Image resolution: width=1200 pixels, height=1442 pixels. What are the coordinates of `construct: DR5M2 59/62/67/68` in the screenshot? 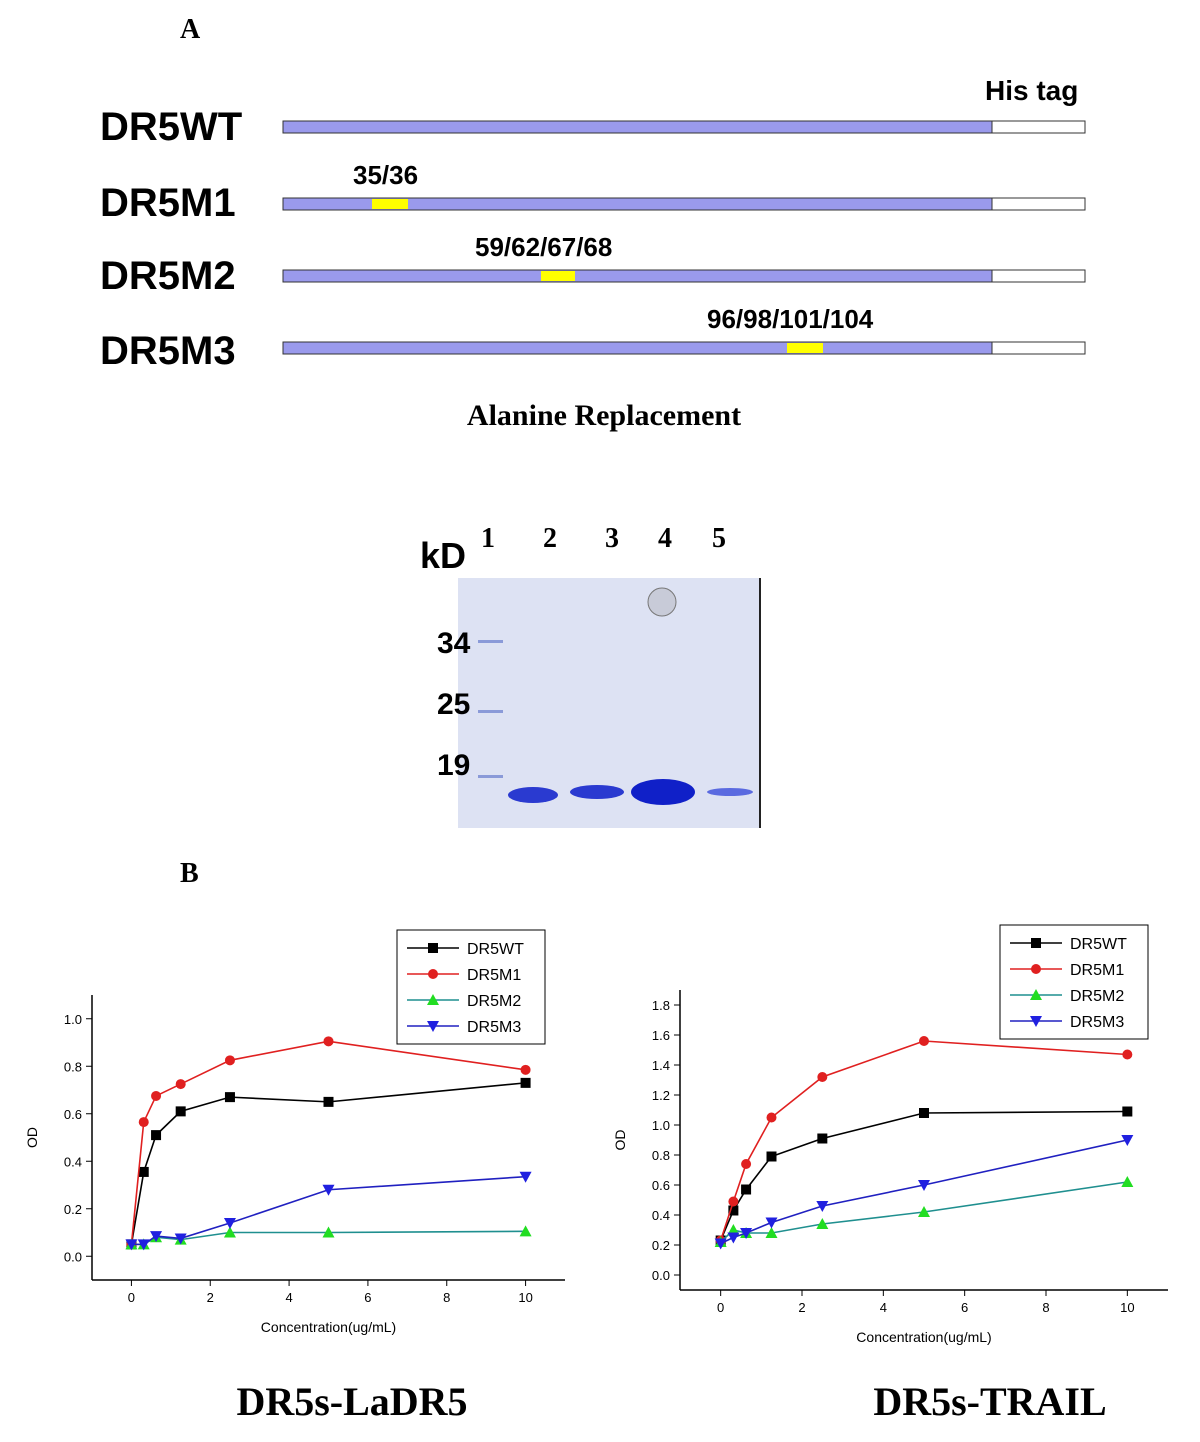 It's located at (593, 265).